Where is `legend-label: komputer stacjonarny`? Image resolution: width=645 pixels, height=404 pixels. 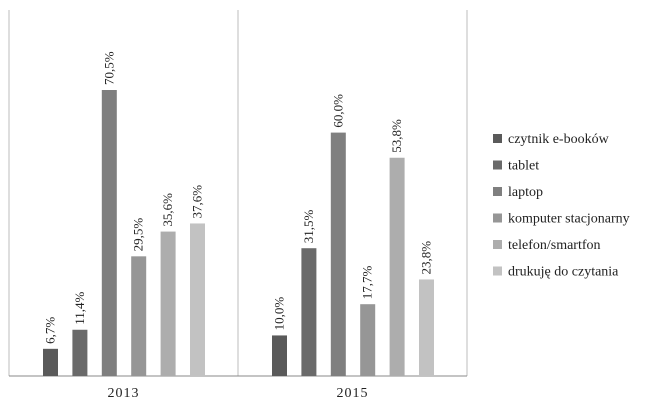 legend-label: komputer stacjonarny is located at coordinates (569, 219).